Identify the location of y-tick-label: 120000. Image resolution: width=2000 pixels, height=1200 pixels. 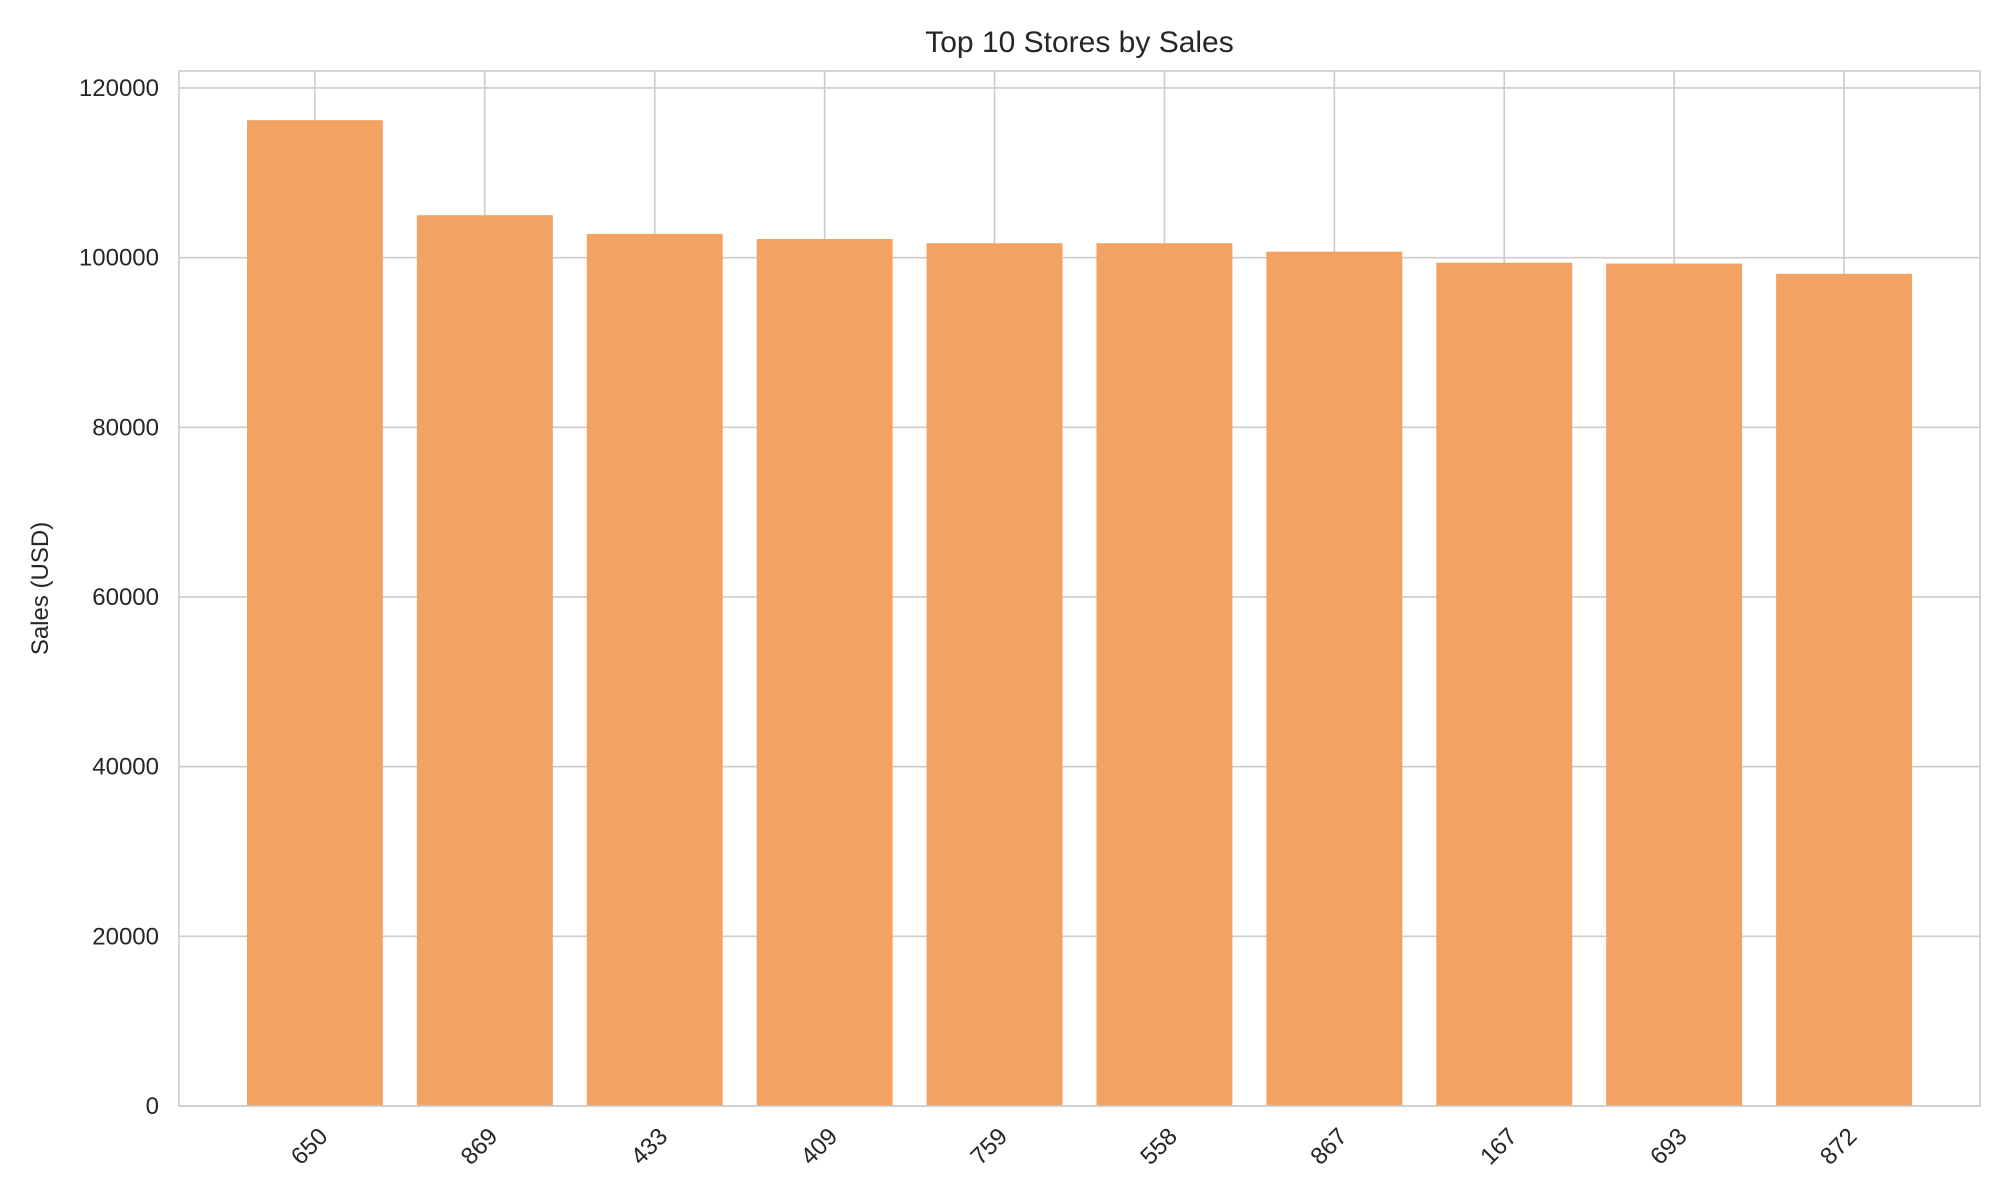
(119, 88).